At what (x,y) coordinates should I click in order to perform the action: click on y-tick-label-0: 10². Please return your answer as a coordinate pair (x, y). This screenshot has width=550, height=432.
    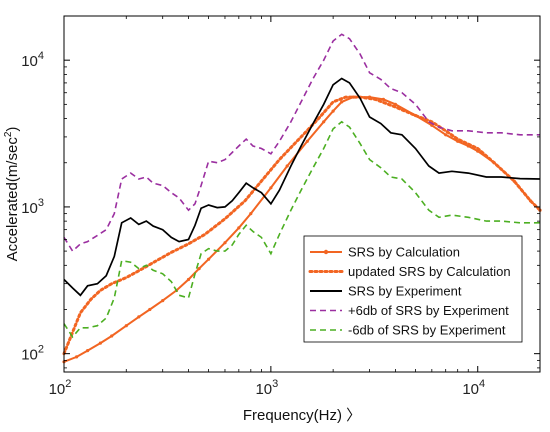
    Looking at the image, I should click on (32, 354).